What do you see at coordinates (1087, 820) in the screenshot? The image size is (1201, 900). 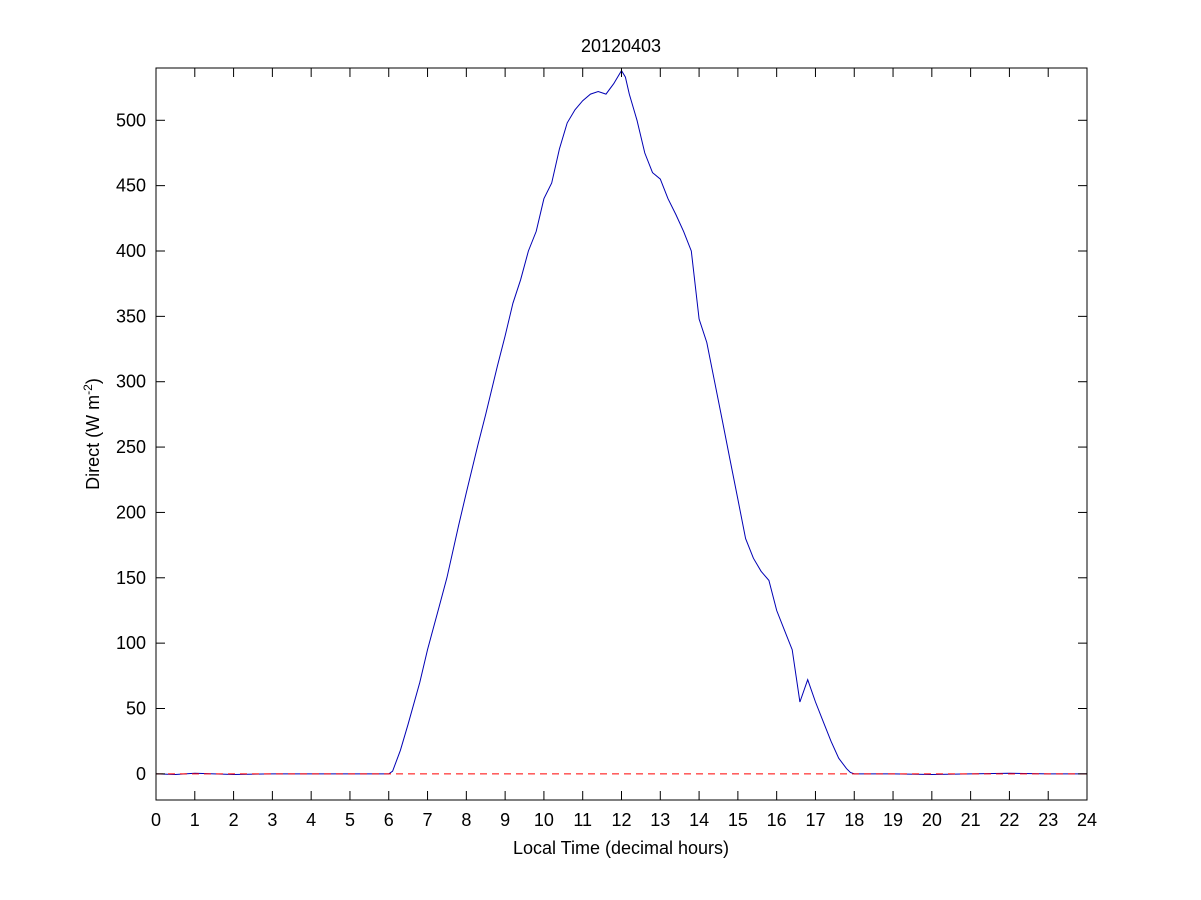 I see `x-tick-label: 24` at bounding box center [1087, 820].